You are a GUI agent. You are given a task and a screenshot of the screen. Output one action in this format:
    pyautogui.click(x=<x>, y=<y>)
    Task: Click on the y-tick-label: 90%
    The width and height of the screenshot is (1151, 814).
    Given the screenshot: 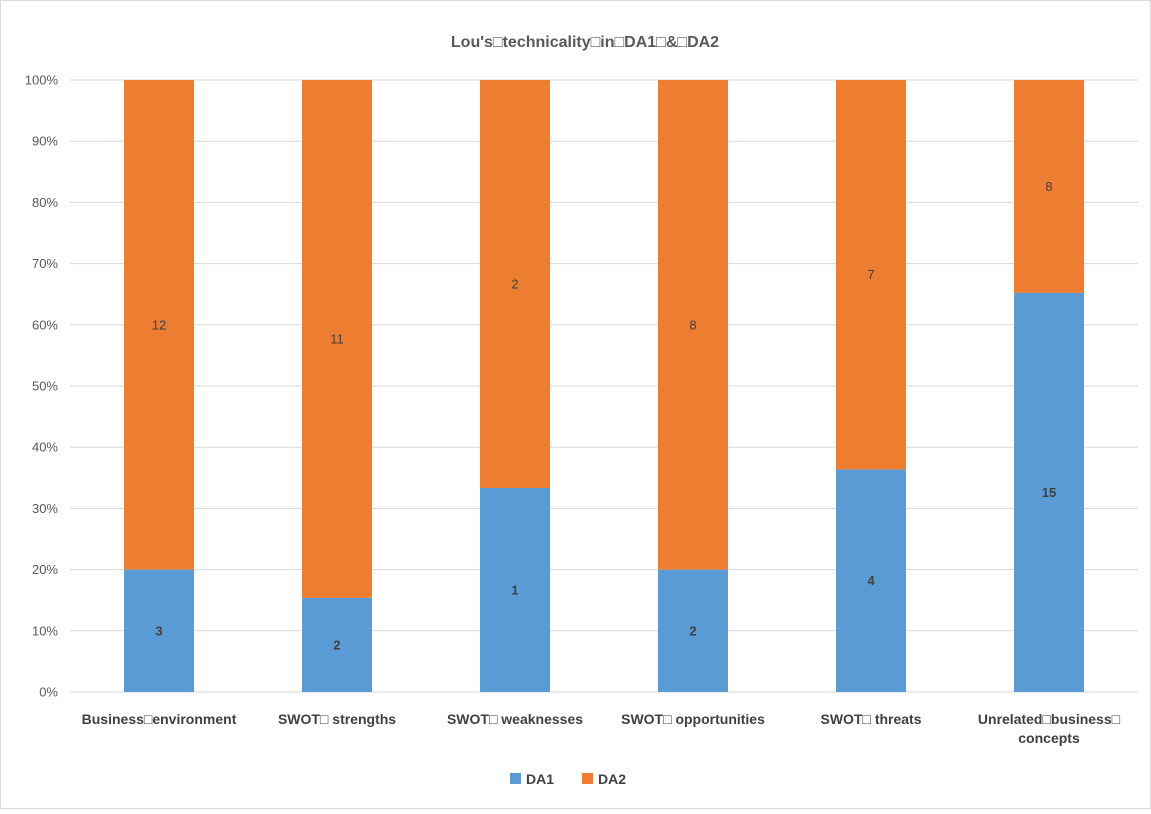 What is the action you would take?
    pyautogui.click(x=45, y=141)
    